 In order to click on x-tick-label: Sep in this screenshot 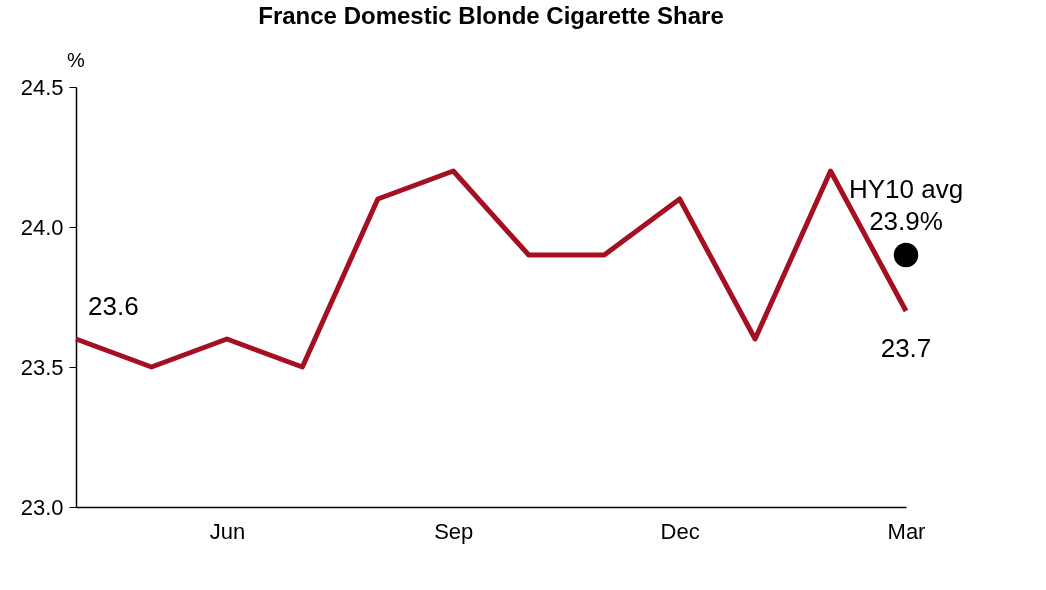, I will do `click(454, 531)`.